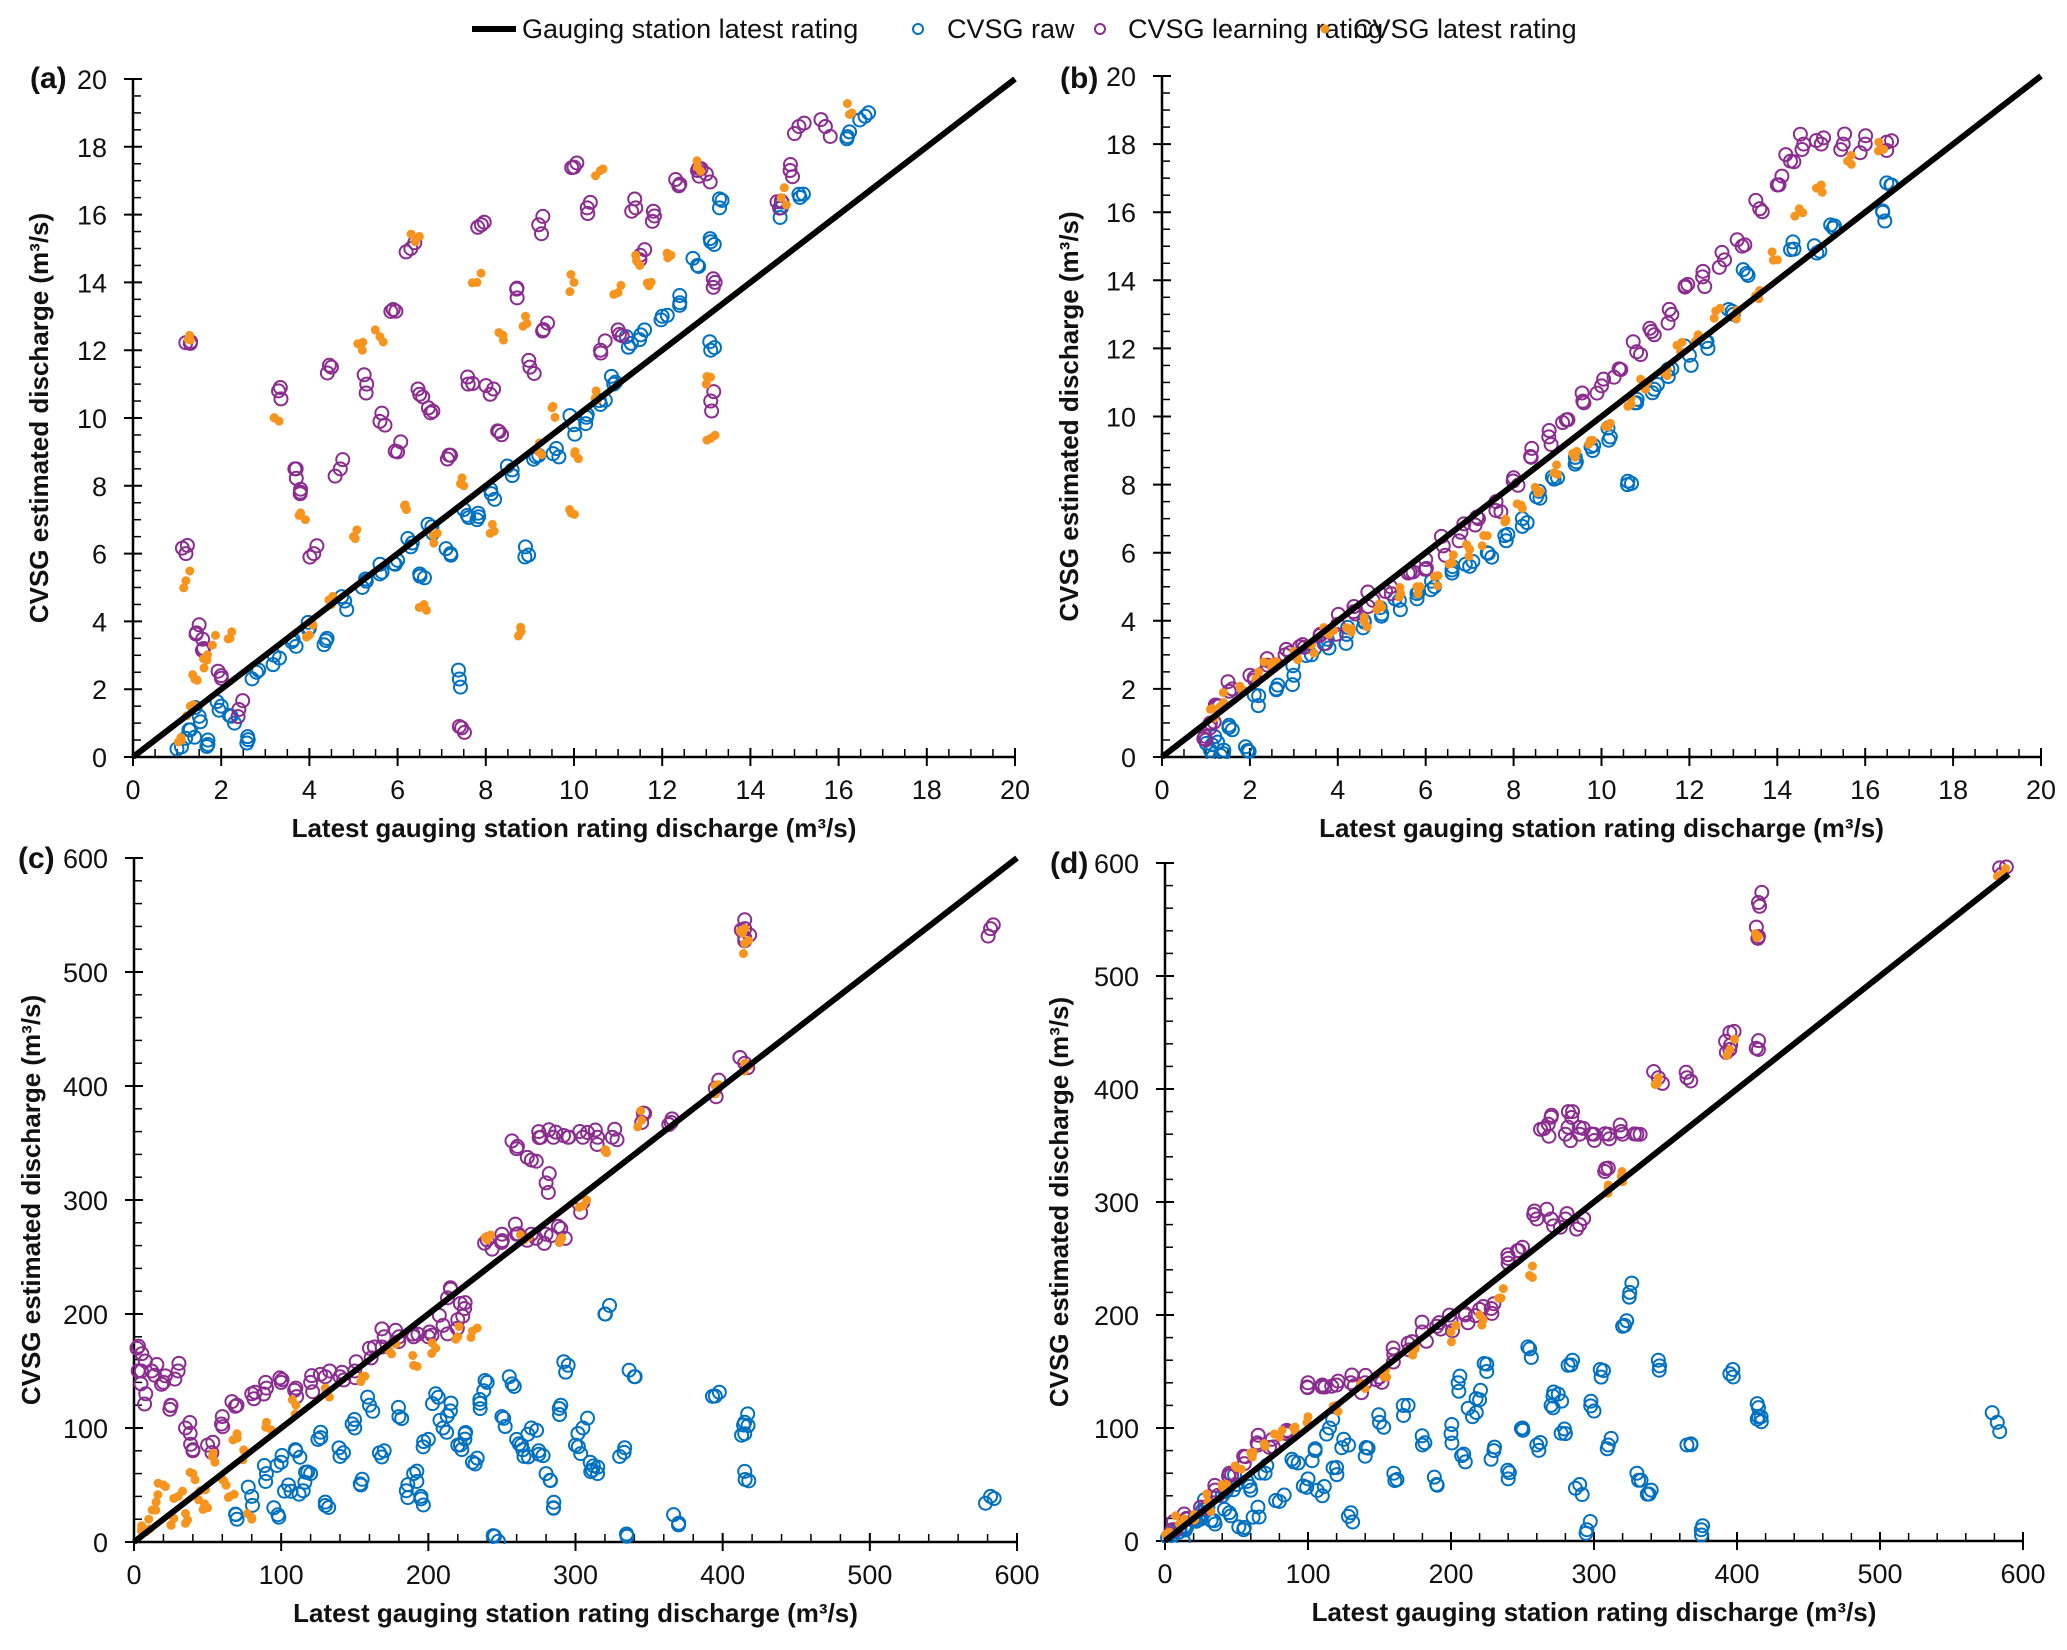 The width and height of the screenshot is (2067, 1650). What do you see at coordinates (1116, 1090) in the screenshot?
I see `y-tick-label: 400` at bounding box center [1116, 1090].